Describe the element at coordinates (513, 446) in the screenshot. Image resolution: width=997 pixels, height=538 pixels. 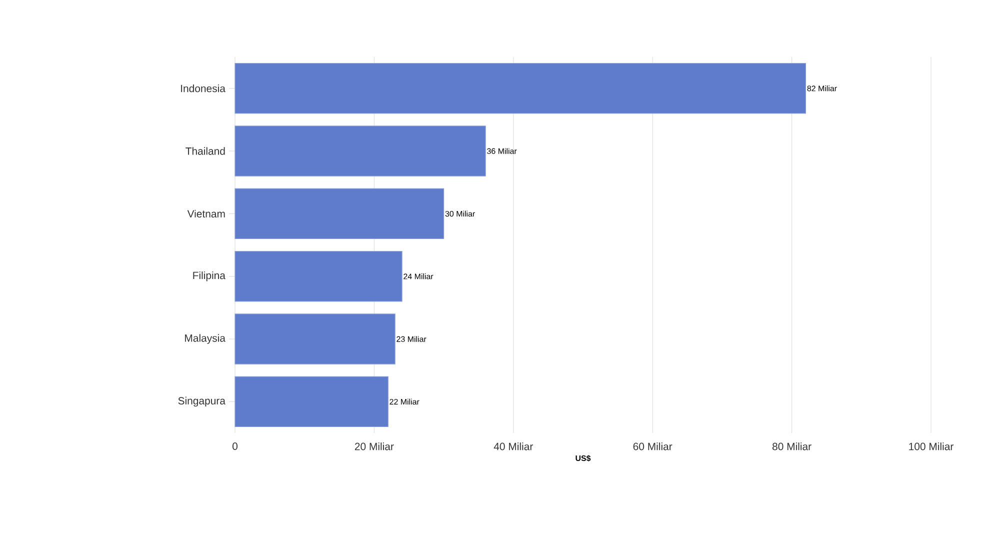
I see `x-tick-label: 40 Miliar` at that location.